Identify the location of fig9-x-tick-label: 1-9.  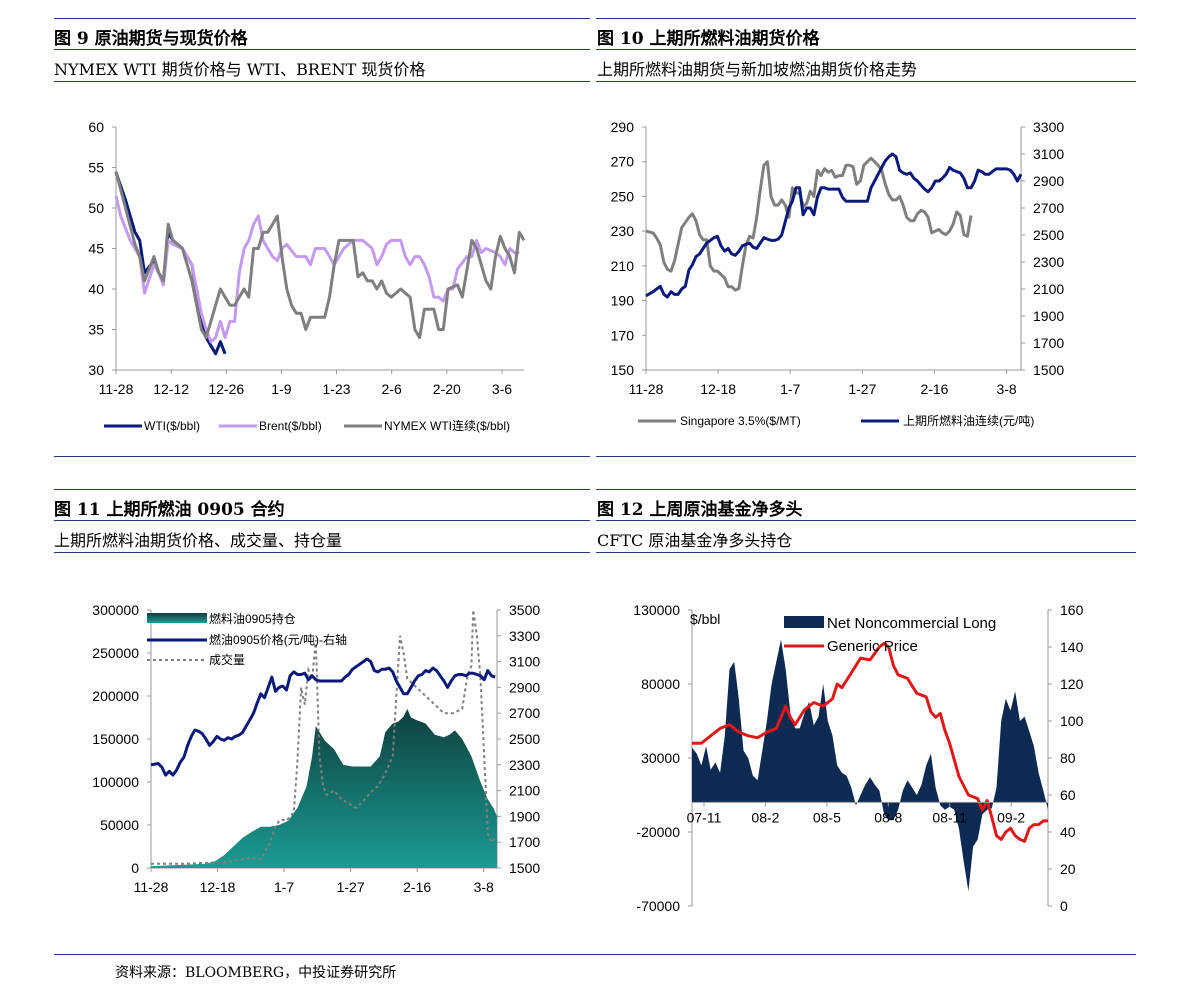
(281, 389).